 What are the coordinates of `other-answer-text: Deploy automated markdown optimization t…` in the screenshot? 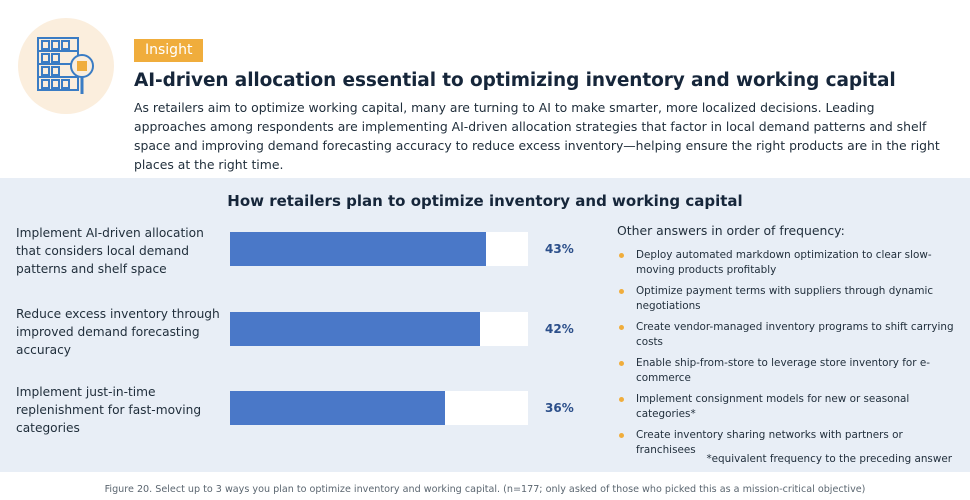 It's located at (784, 262).